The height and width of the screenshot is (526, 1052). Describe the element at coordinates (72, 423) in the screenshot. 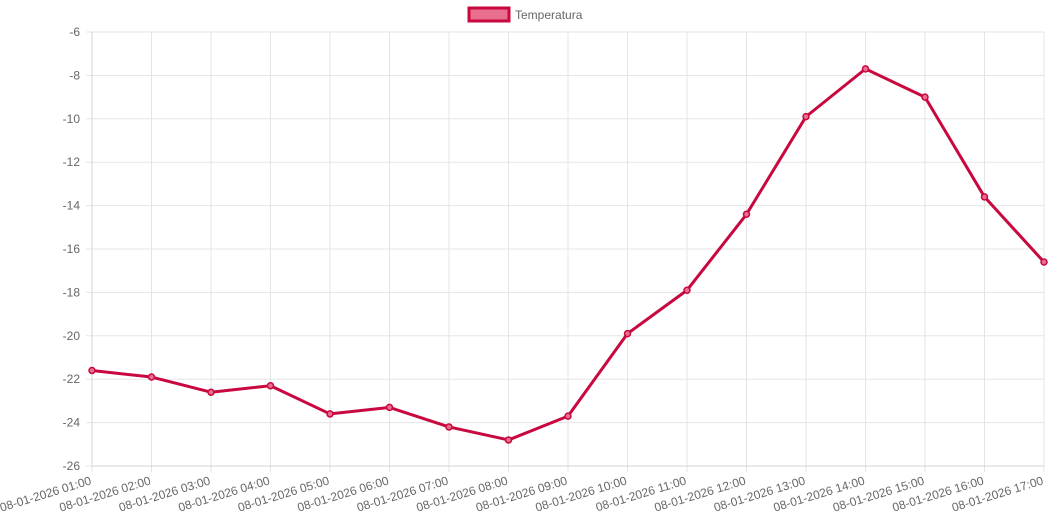

I see `y-tick-label: -24` at that location.